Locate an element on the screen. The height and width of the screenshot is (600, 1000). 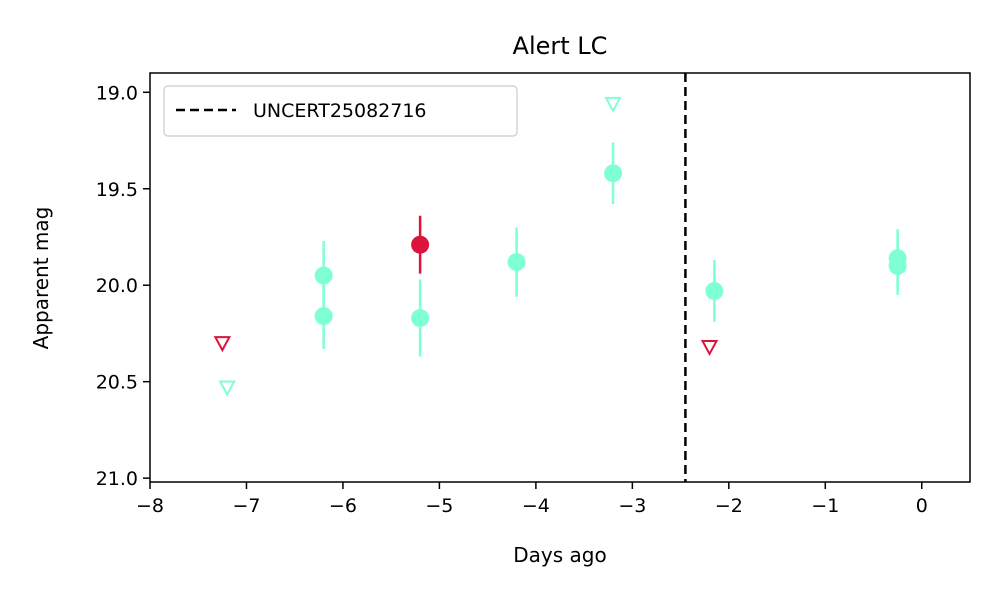
legend-box is located at coordinates (340, 111).